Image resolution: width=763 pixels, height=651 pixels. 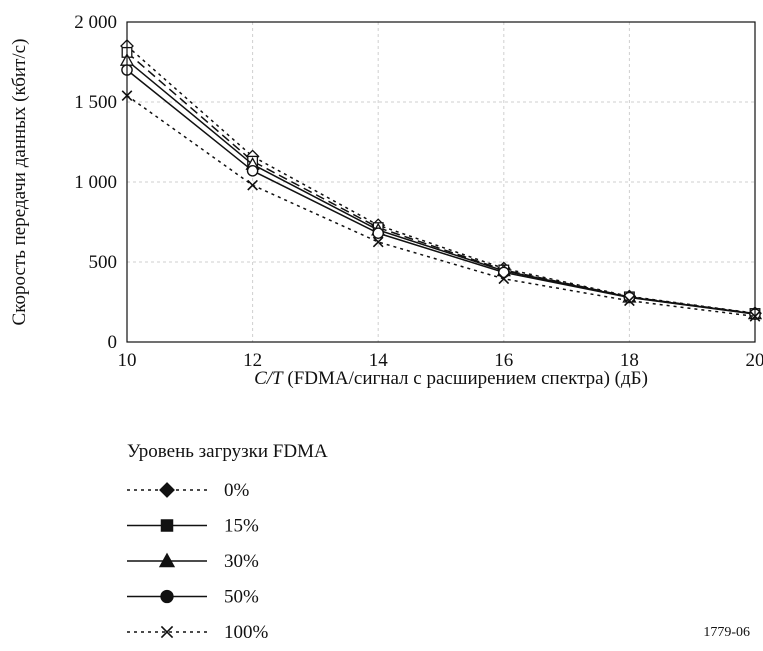 What do you see at coordinates (241, 561) in the screenshot?
I see `legend-label: 30%` at bounding box center [241, 561].